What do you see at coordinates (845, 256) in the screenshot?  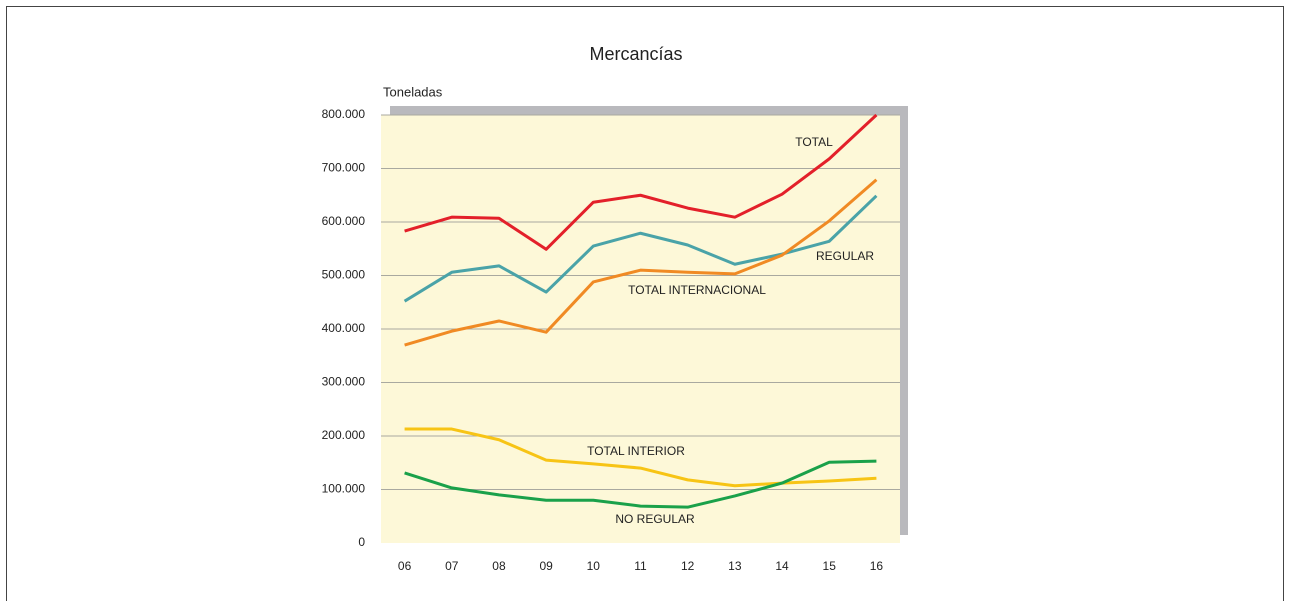 I see `series-label: REGULAR` at bounding box center [845, 256].